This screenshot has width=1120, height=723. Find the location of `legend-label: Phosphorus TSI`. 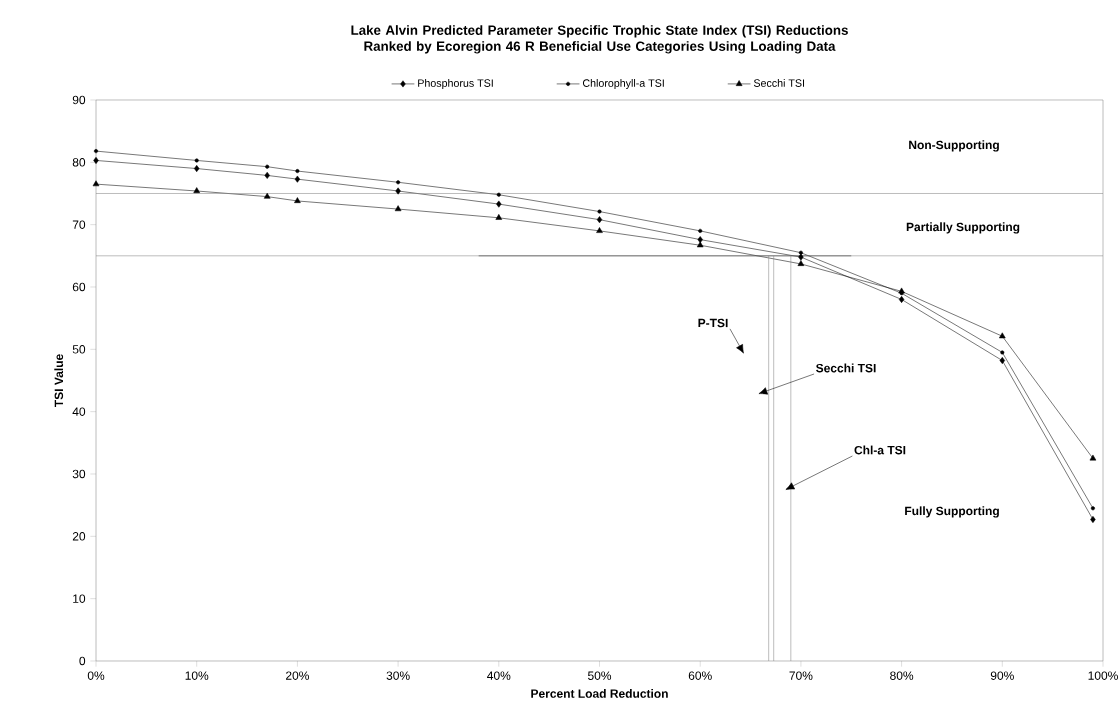

legend-label: Phosphorus TSI is located at coordinates (455, 84).